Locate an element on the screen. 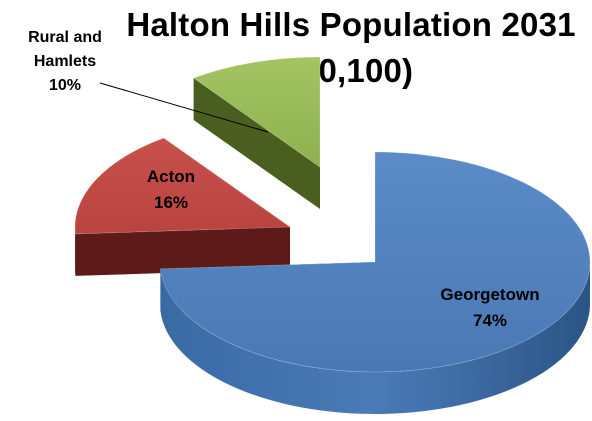 This screenshot has width=592, height=421. rural-label-line2: Hamlets is located at coordinates (65, 61).